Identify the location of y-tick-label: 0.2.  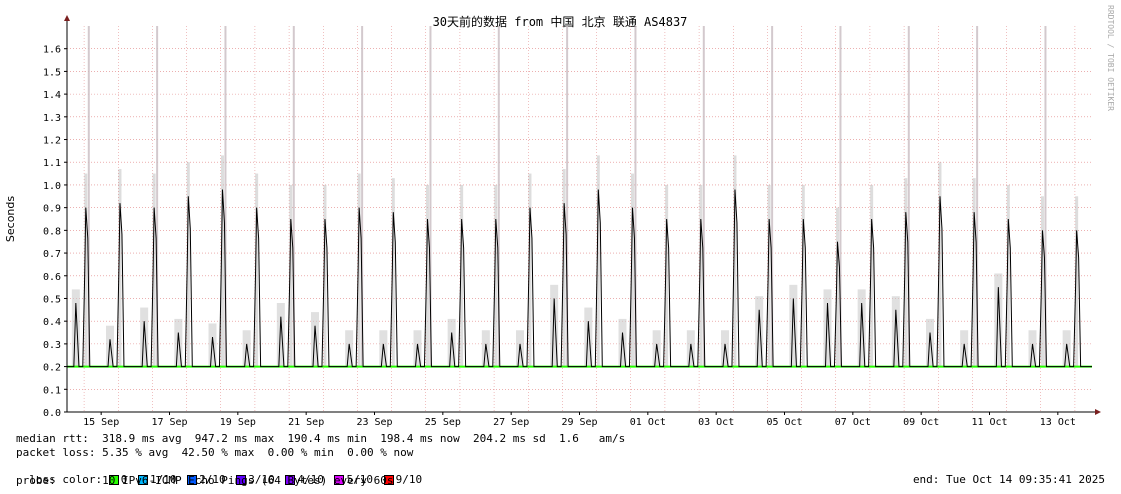
(52, 368).